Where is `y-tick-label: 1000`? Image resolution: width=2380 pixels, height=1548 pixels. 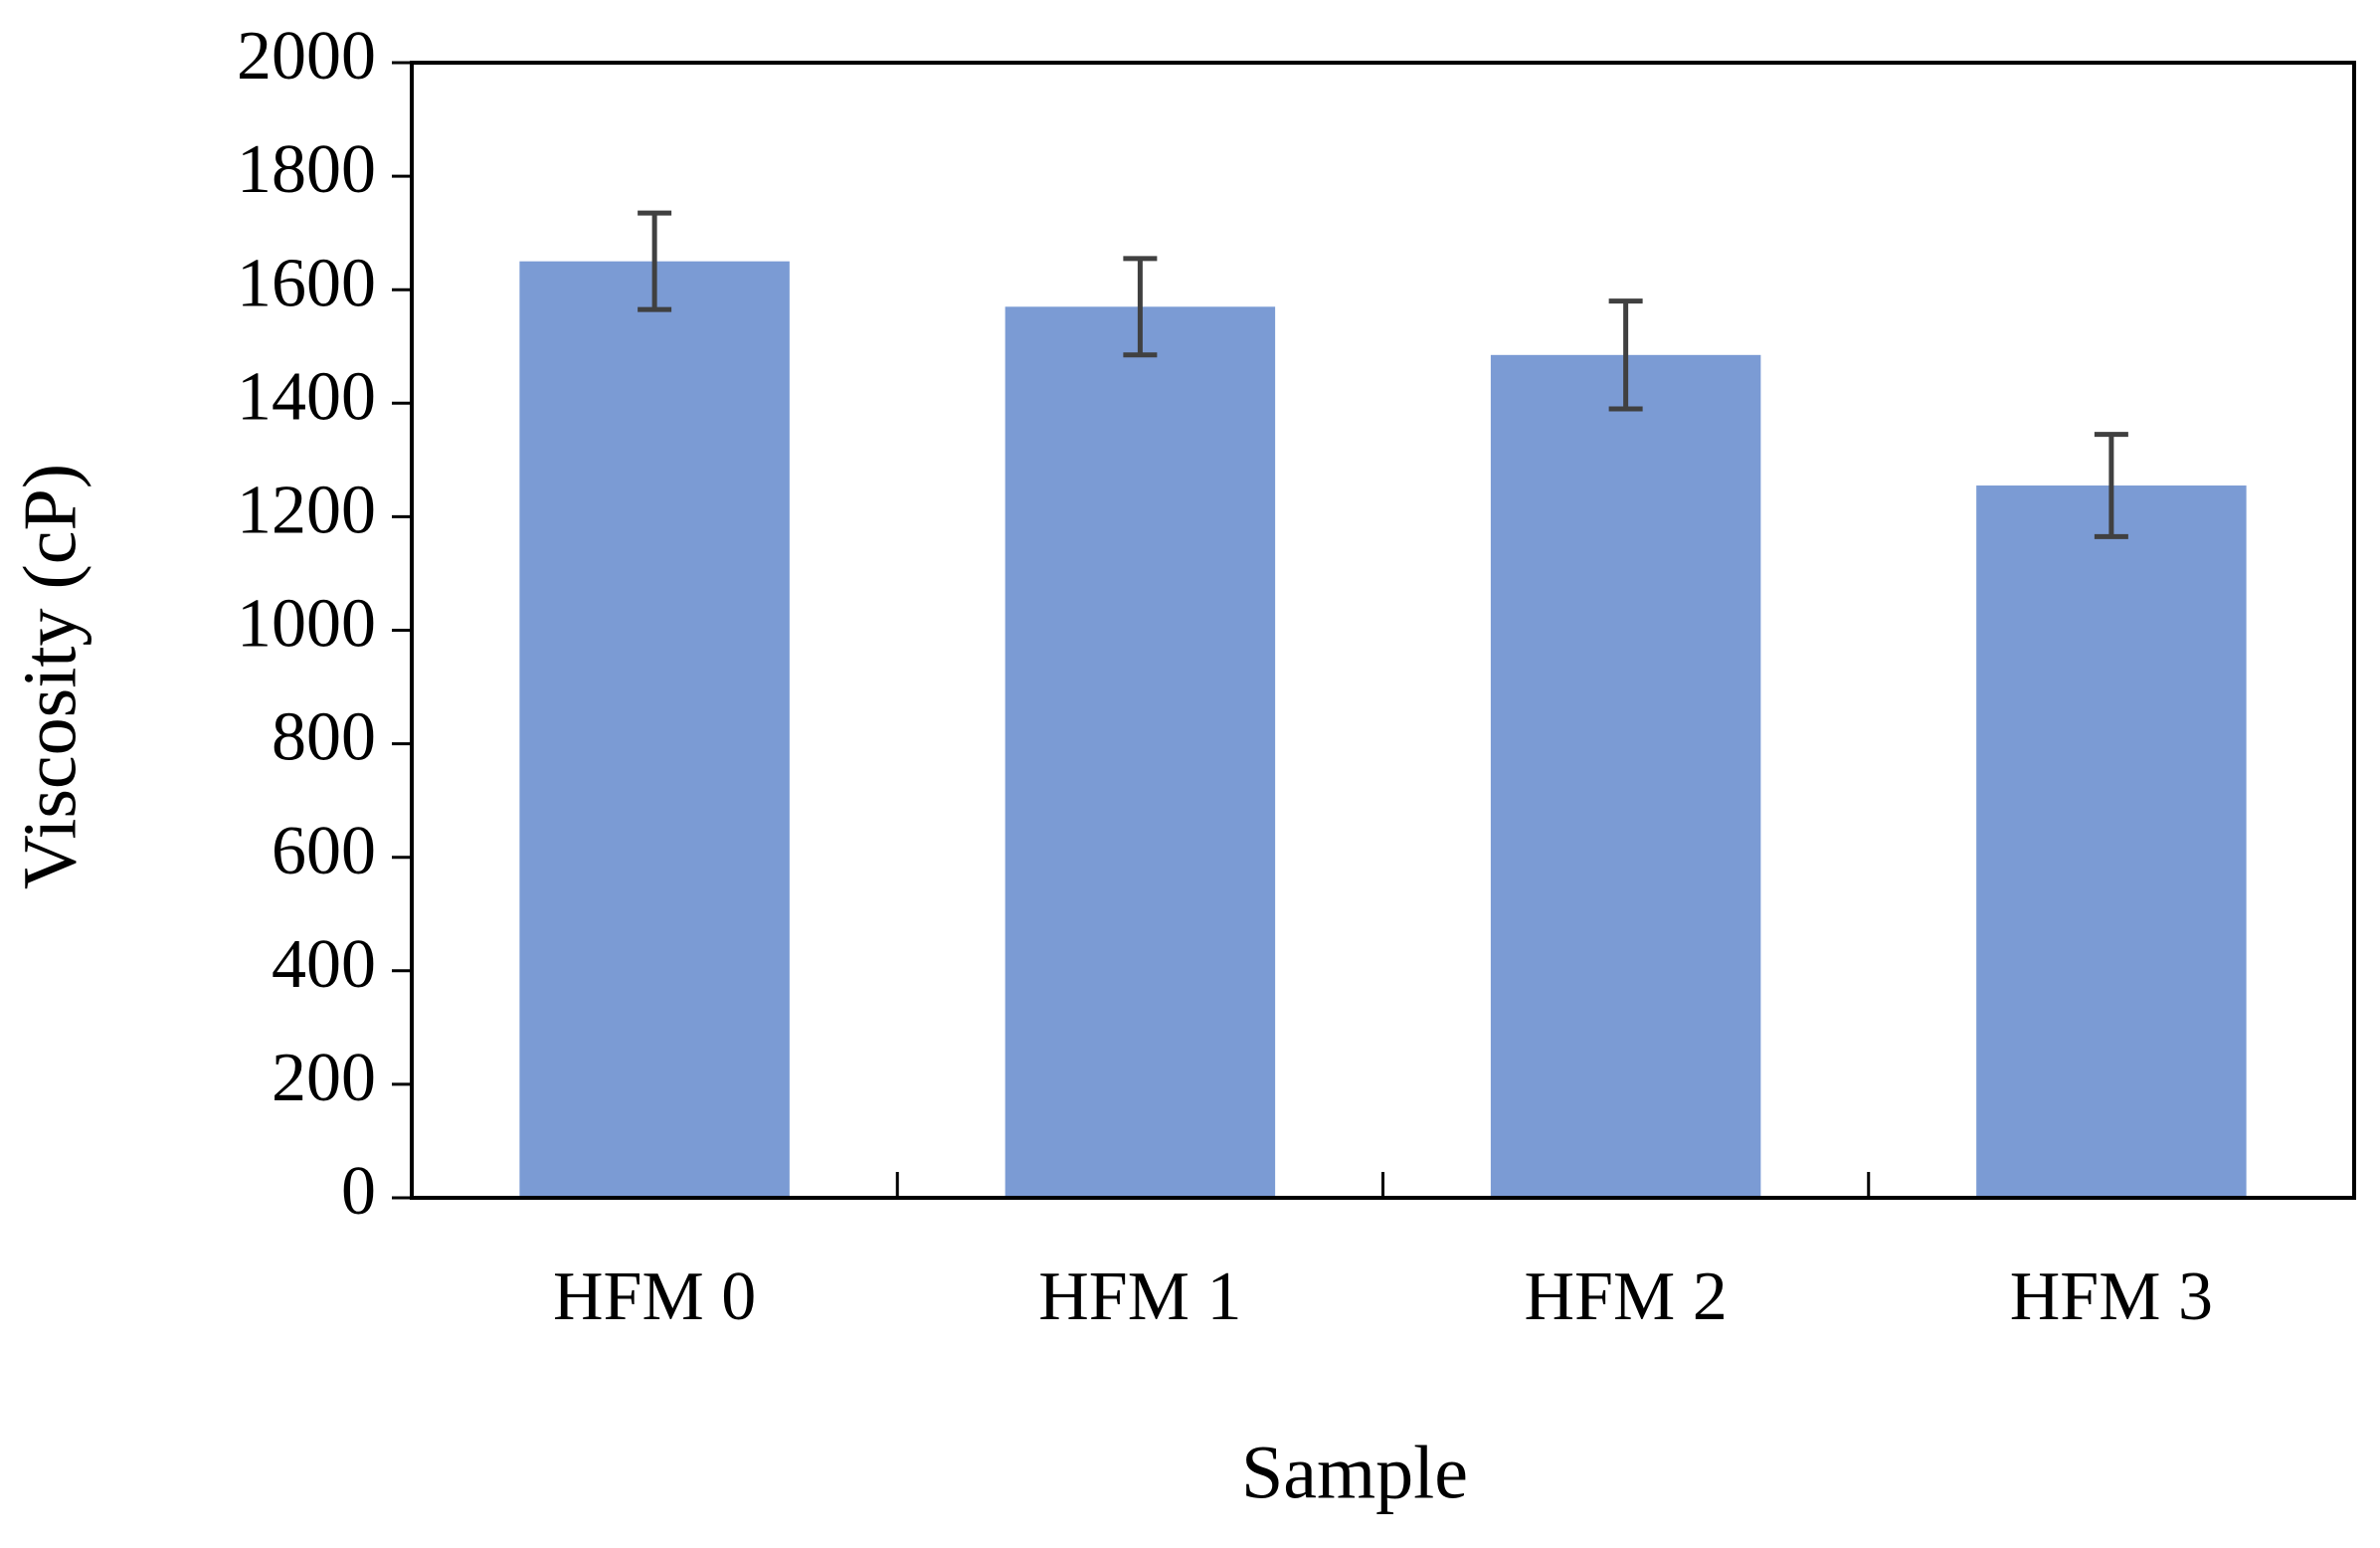 y-tick-label: 1000 is located at coordinates (307, 624).